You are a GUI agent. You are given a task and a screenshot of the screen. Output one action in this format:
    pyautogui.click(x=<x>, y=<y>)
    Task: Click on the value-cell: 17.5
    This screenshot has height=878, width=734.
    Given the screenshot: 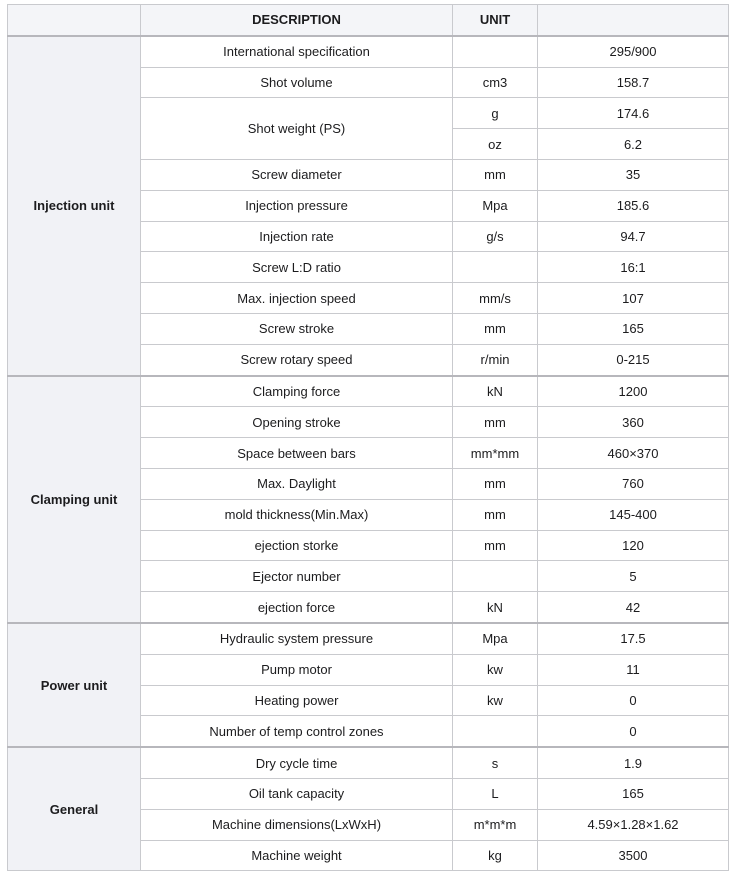 What is the action you would take?
    pyautogui.click(x=633, y=638)
    